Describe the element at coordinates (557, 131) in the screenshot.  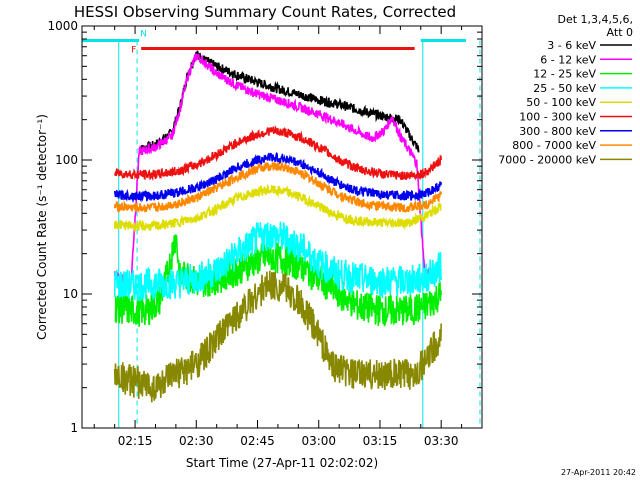
I see `legend-entry-label: 300 - 800 keV` at that location.